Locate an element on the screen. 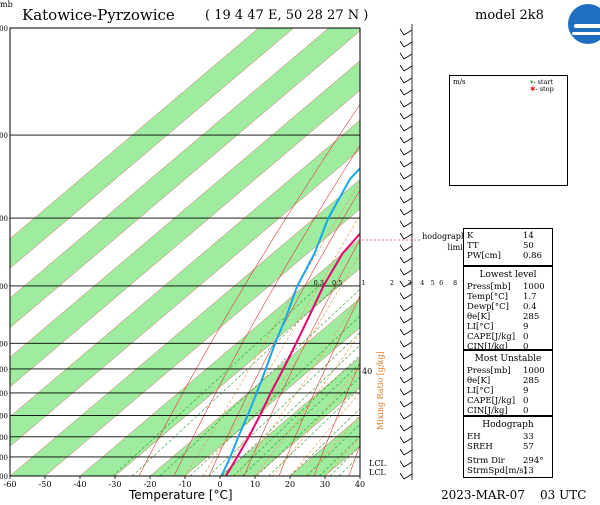  unstable-row: CAPE[J/kg] 0 is located at coordinates (508, 401).